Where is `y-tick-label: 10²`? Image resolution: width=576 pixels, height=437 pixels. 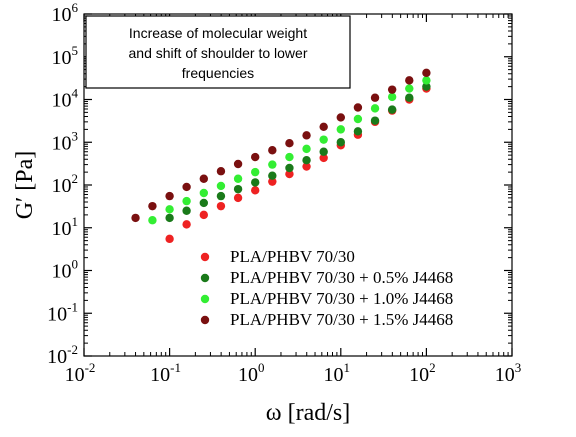 y-tick-label: 10² is located at coordinates (65, 184).